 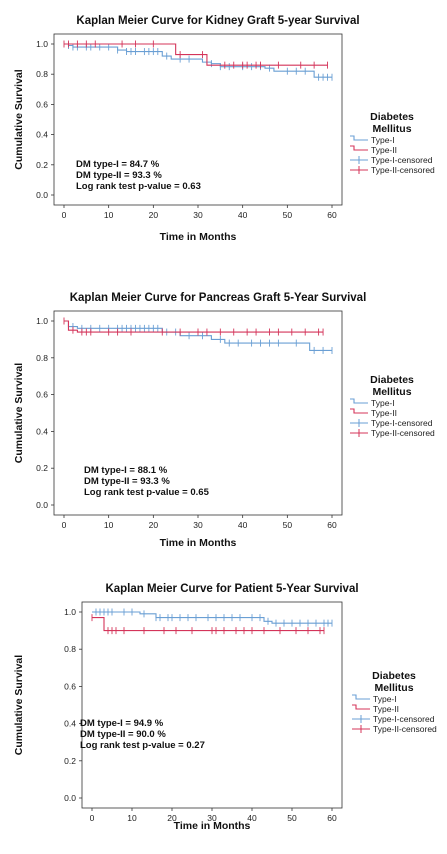 What do you see at coordinates (123, 734) in the screenshot?
I see `stats-annotation: DM type-II = 90.0 %` at bounding box center [123, 734].